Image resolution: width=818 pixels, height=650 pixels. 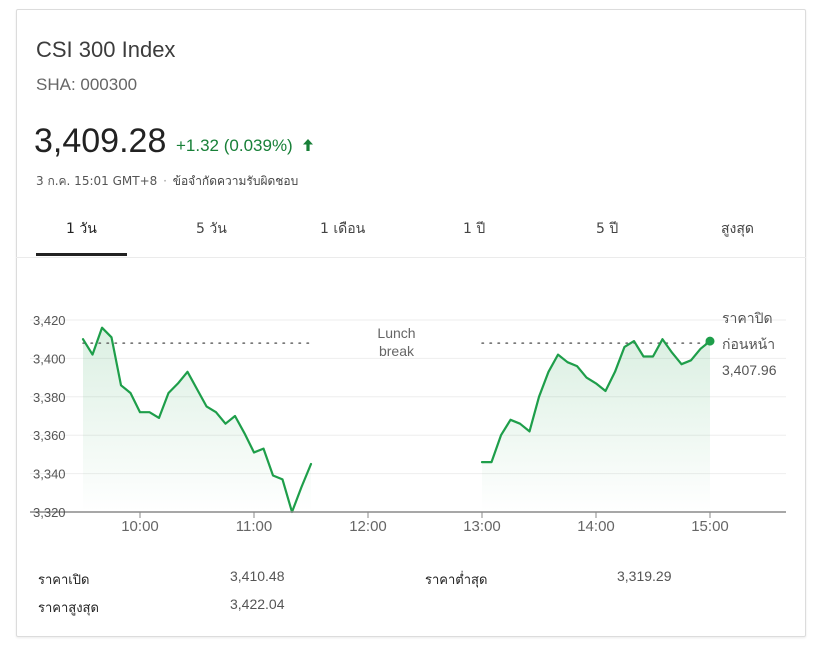 I want to click on tab-1-day: 1 วัน, so click(x=81, y=229).